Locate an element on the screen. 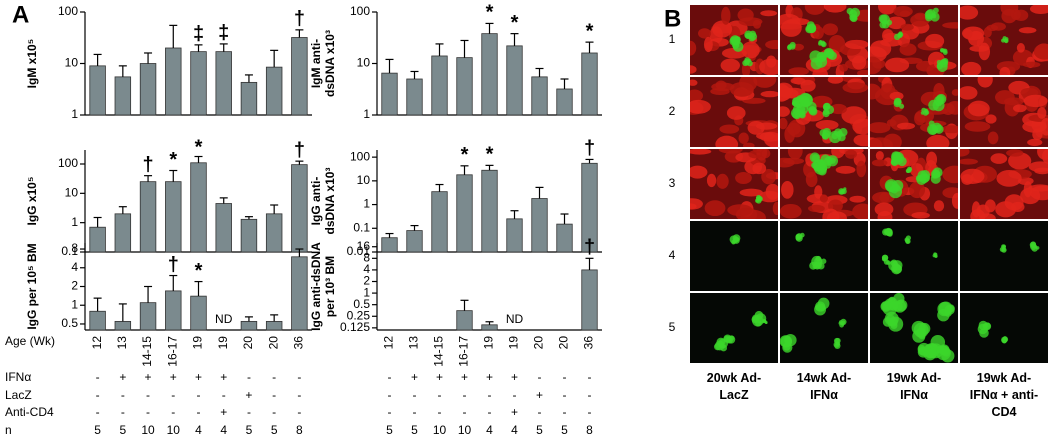 The image size is (1050, 444). row-label: 5 is located at coordinates (672, 327).